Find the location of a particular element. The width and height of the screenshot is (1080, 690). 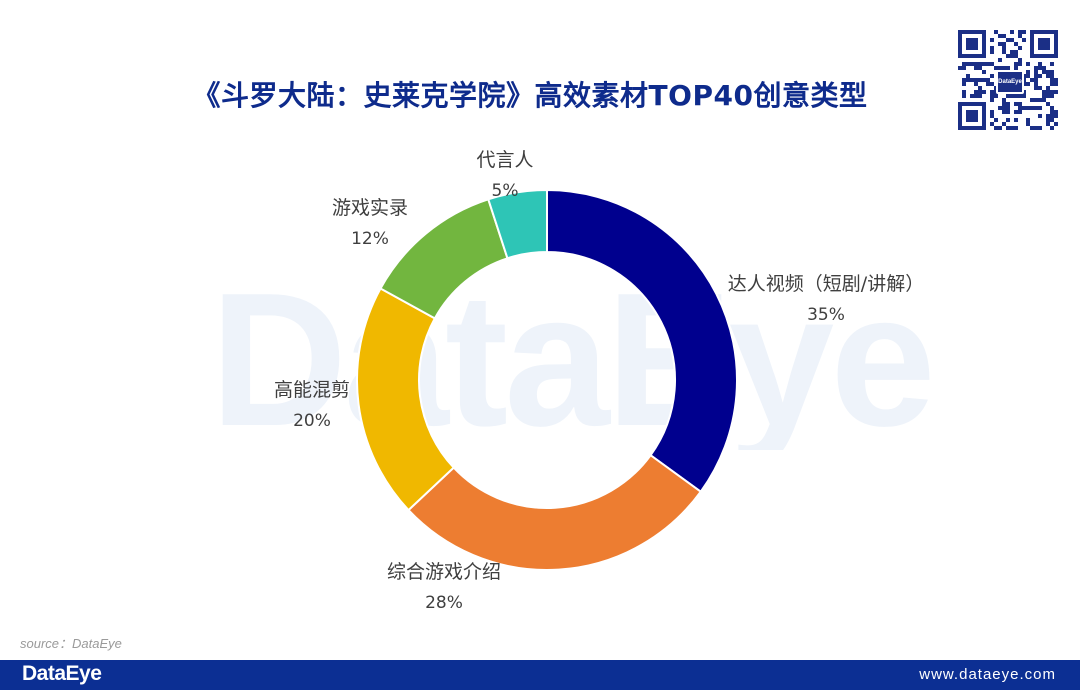

chart-title: 《斗罗大陆：史莱克学院》高效素材TOP40创意类型 is located at coordinates (530, 95).